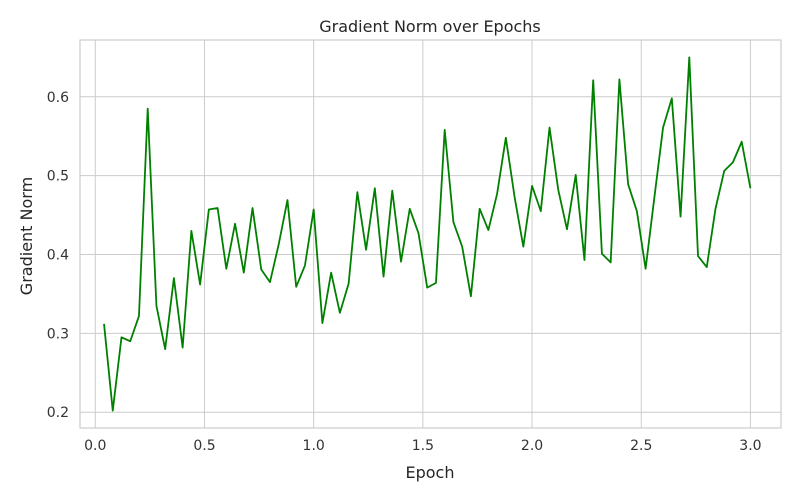 This screenshot has width=800, height=500. I want to click on chart-title: Gradient Norm over Epochs, so click(430, 26).